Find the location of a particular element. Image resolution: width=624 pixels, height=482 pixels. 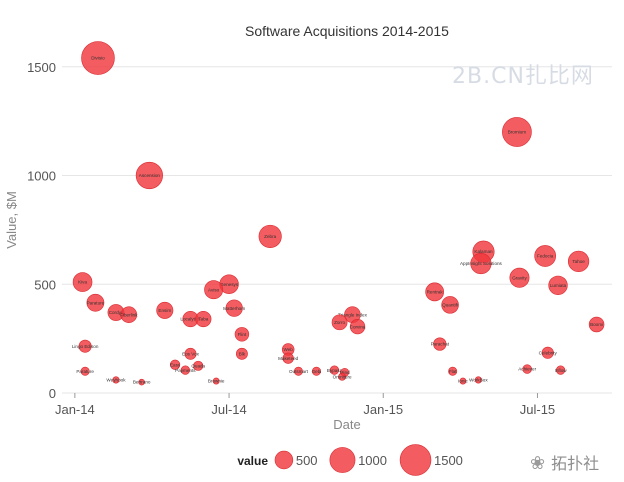

data-point: Divisio is located at coordinates (98, 58).